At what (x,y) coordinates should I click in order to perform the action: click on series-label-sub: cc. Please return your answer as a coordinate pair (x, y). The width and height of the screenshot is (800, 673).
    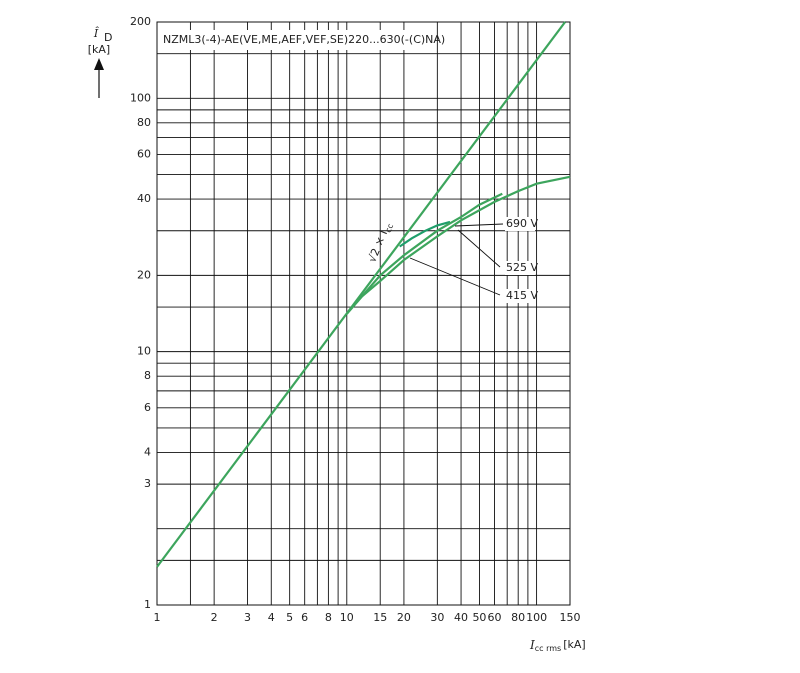
    Looking at the image, I should click on (389, 228).